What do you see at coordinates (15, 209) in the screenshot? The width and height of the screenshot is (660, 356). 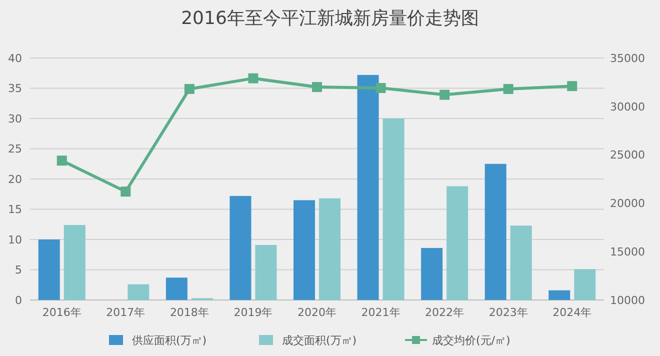 I see `y-tick-label: 15` at bounding box center [15, 209].